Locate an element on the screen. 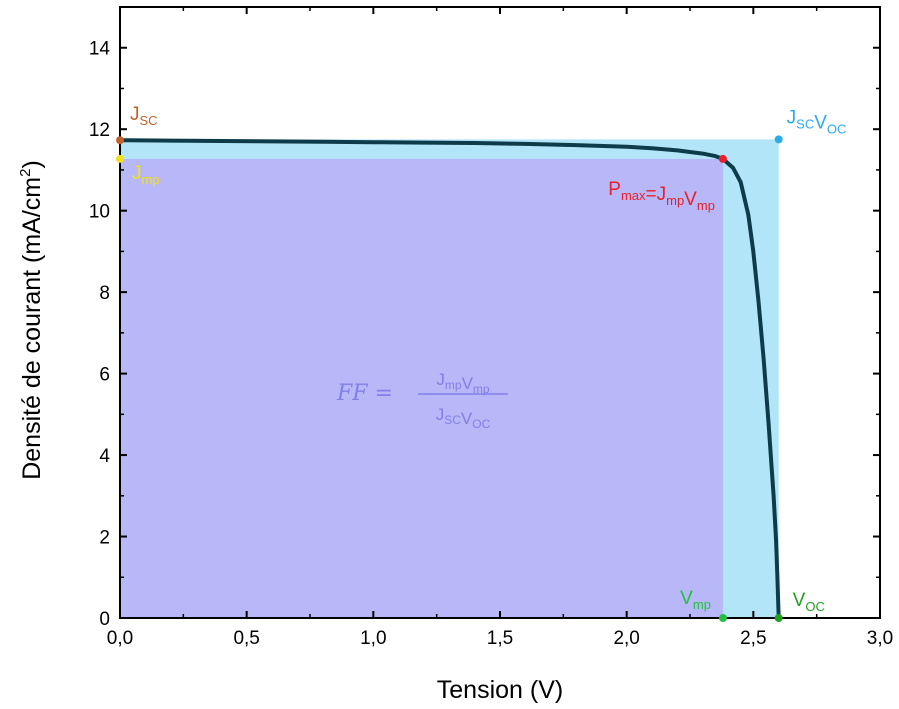 The height and width of the screenshot is (709, 899). jsc-label-sub: SC is located at coordinates (149, 120).